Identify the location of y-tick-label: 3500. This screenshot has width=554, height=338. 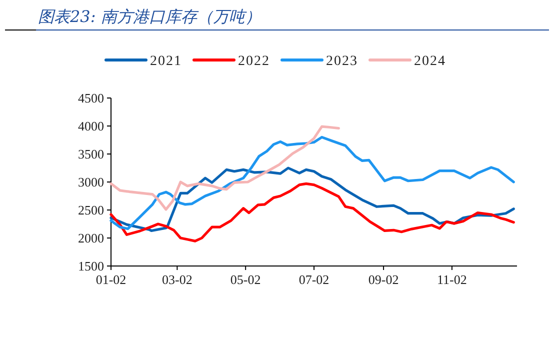
(91, 154).